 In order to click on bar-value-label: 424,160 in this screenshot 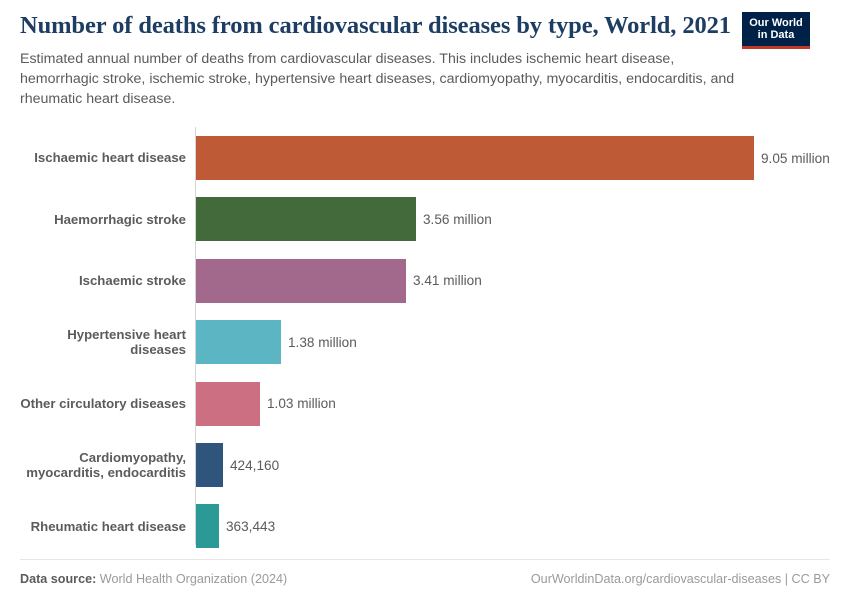, I will do `click(255, 465)`.